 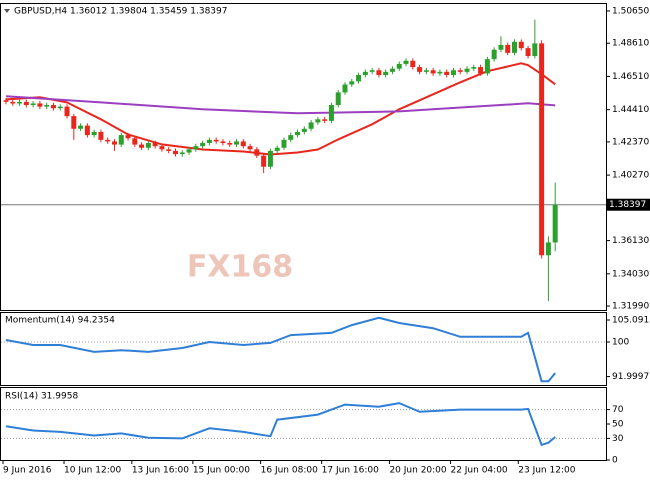 I want to click on x-tick-label: 23 Jun 12:00, so click(x=546, y=471).